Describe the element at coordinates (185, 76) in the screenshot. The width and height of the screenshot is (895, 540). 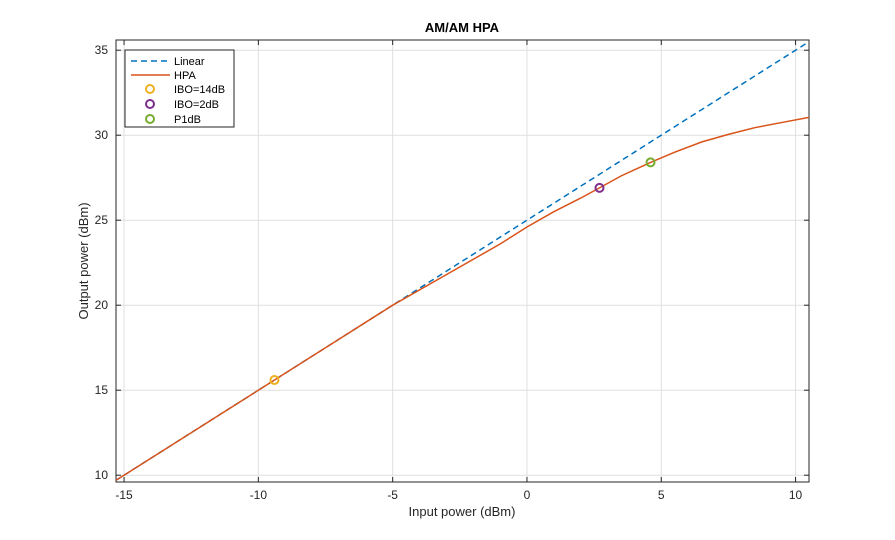
I see `legend-hpa-label: HPA` at that location.